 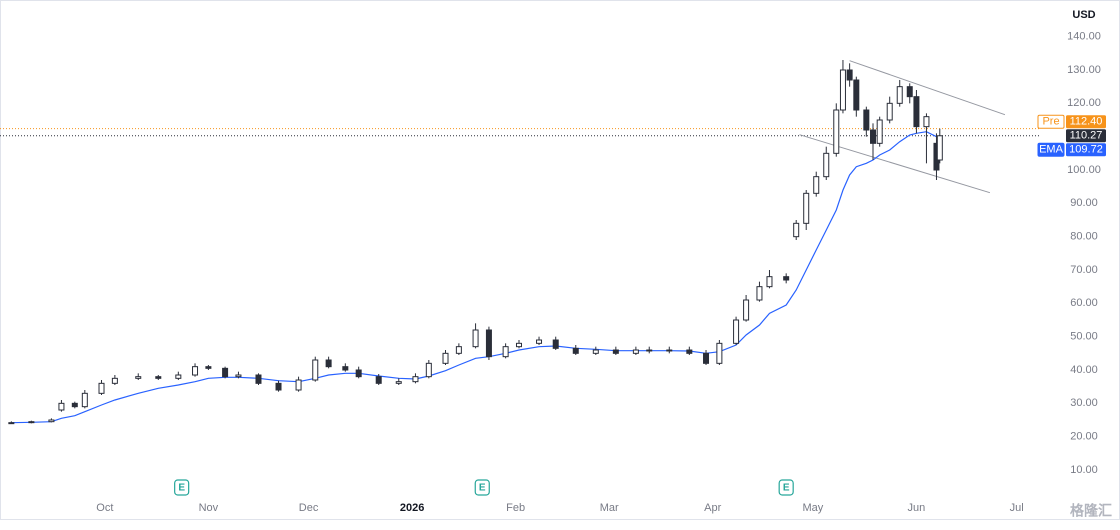 I want to click on x-tick-label: Apr, so click(x=712, y=508).